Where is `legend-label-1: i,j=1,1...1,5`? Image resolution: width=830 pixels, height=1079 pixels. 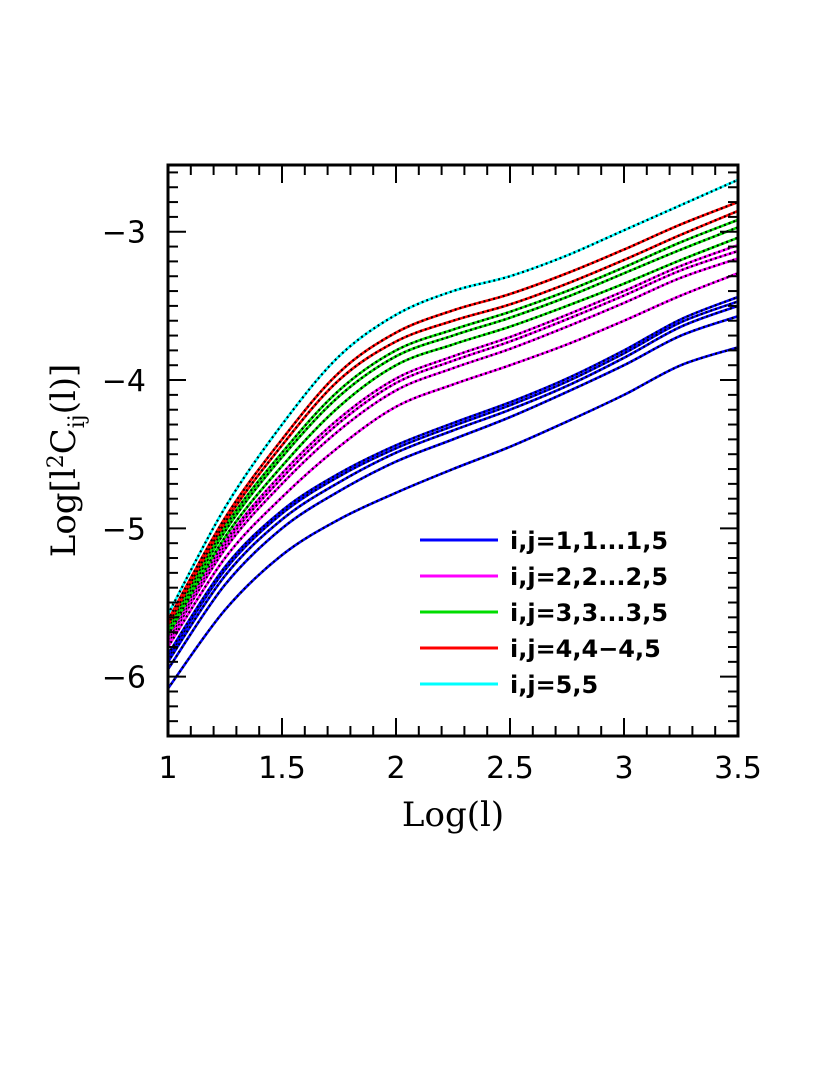
legend-label-1: i,j=1,1...1,5 is located at coordinates (589, 541).